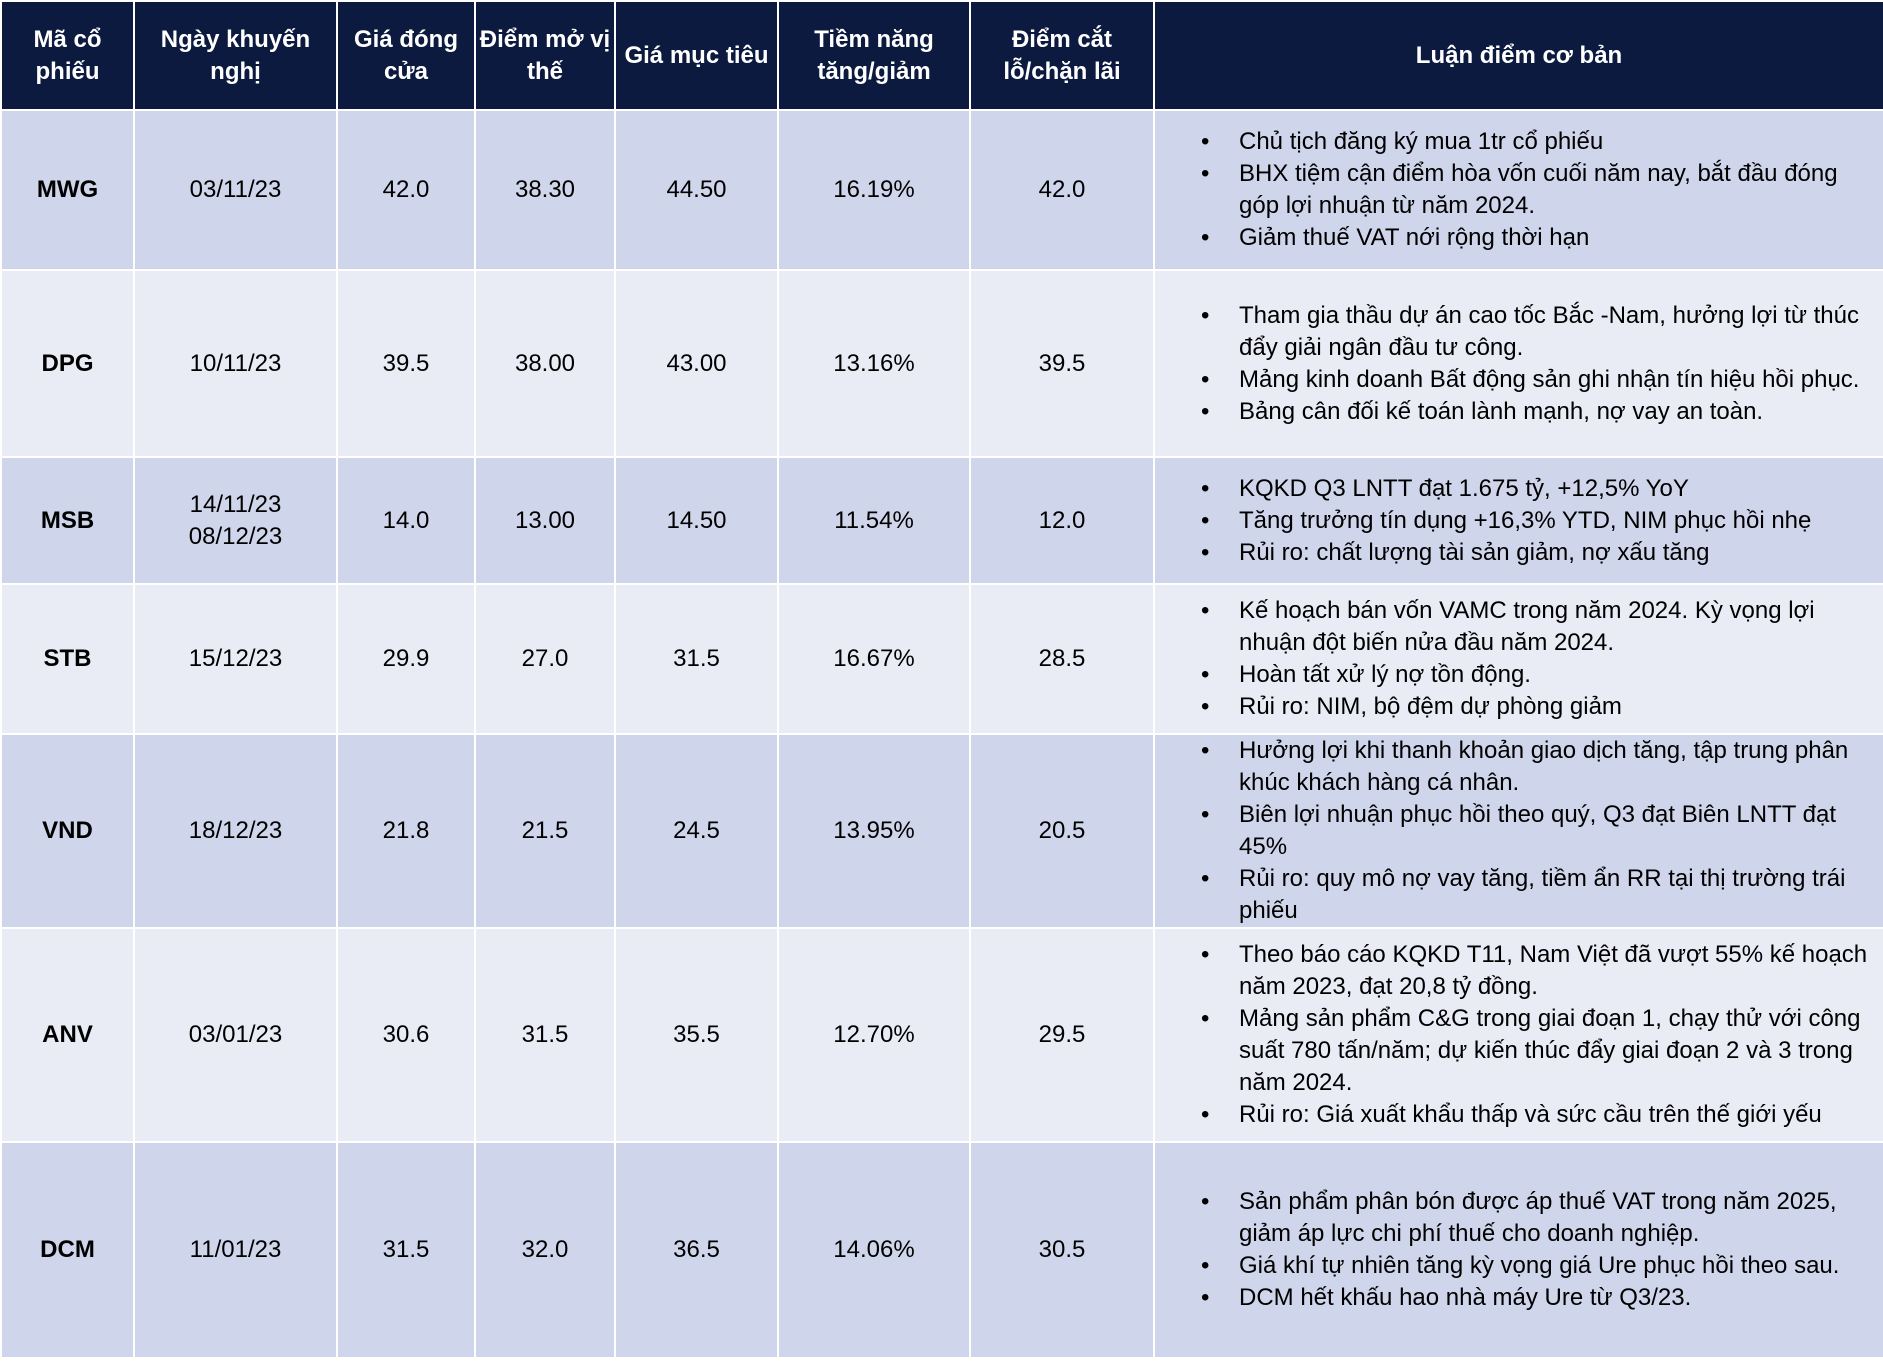 This screenshot has width=1883, height=1361. Describe the element at coordinates (235, 830) in the screenshot. I see `recommend-date: 18/12/23` at that location.